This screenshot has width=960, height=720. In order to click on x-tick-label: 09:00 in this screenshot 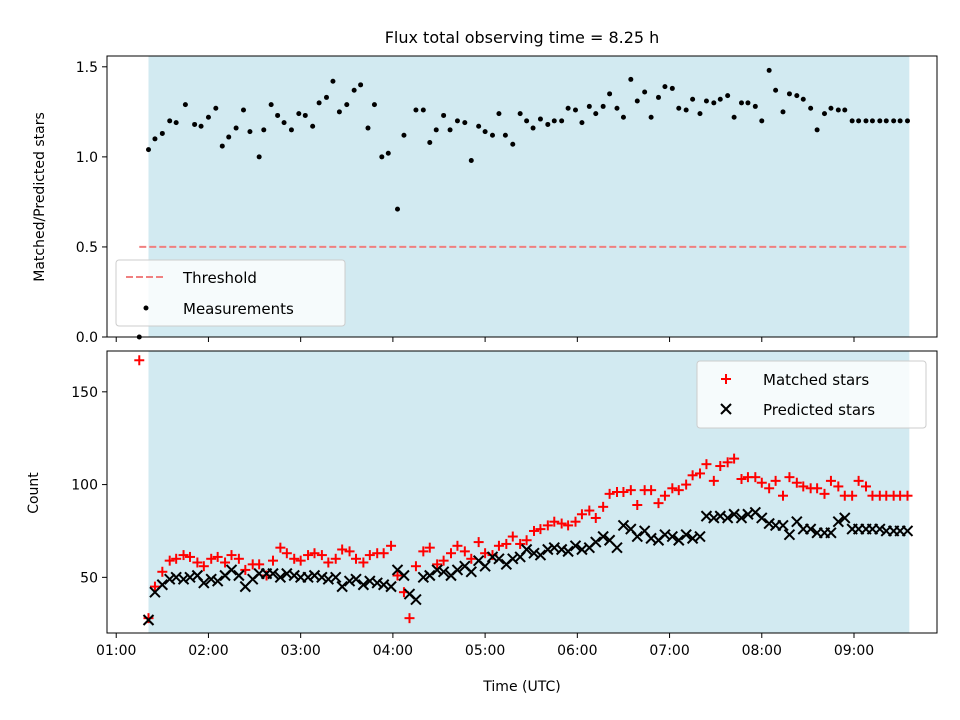, I will do `click(854, 651)`.